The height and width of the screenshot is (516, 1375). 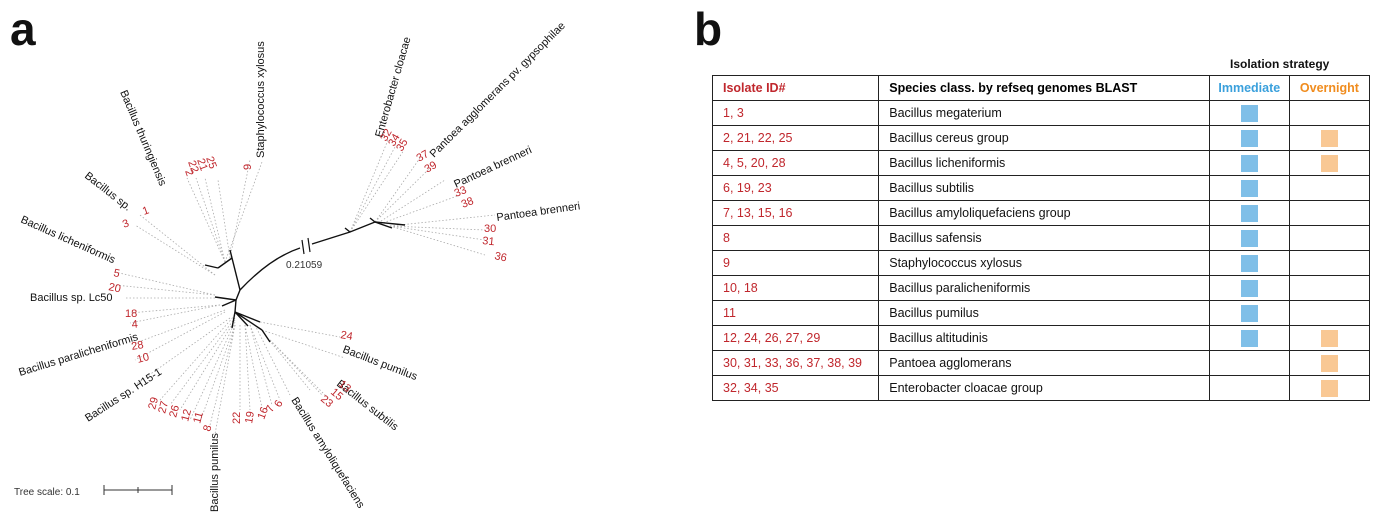 I want to click on isolate-label: 34, so click(x=394, y=140).